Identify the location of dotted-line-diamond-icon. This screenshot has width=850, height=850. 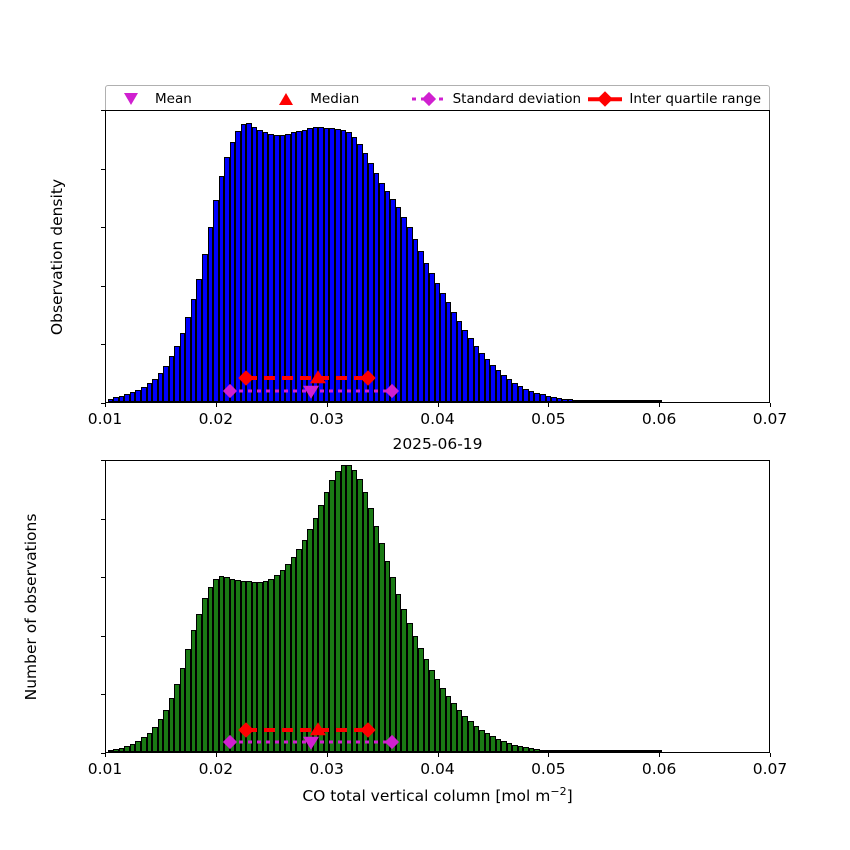
(428, 99).